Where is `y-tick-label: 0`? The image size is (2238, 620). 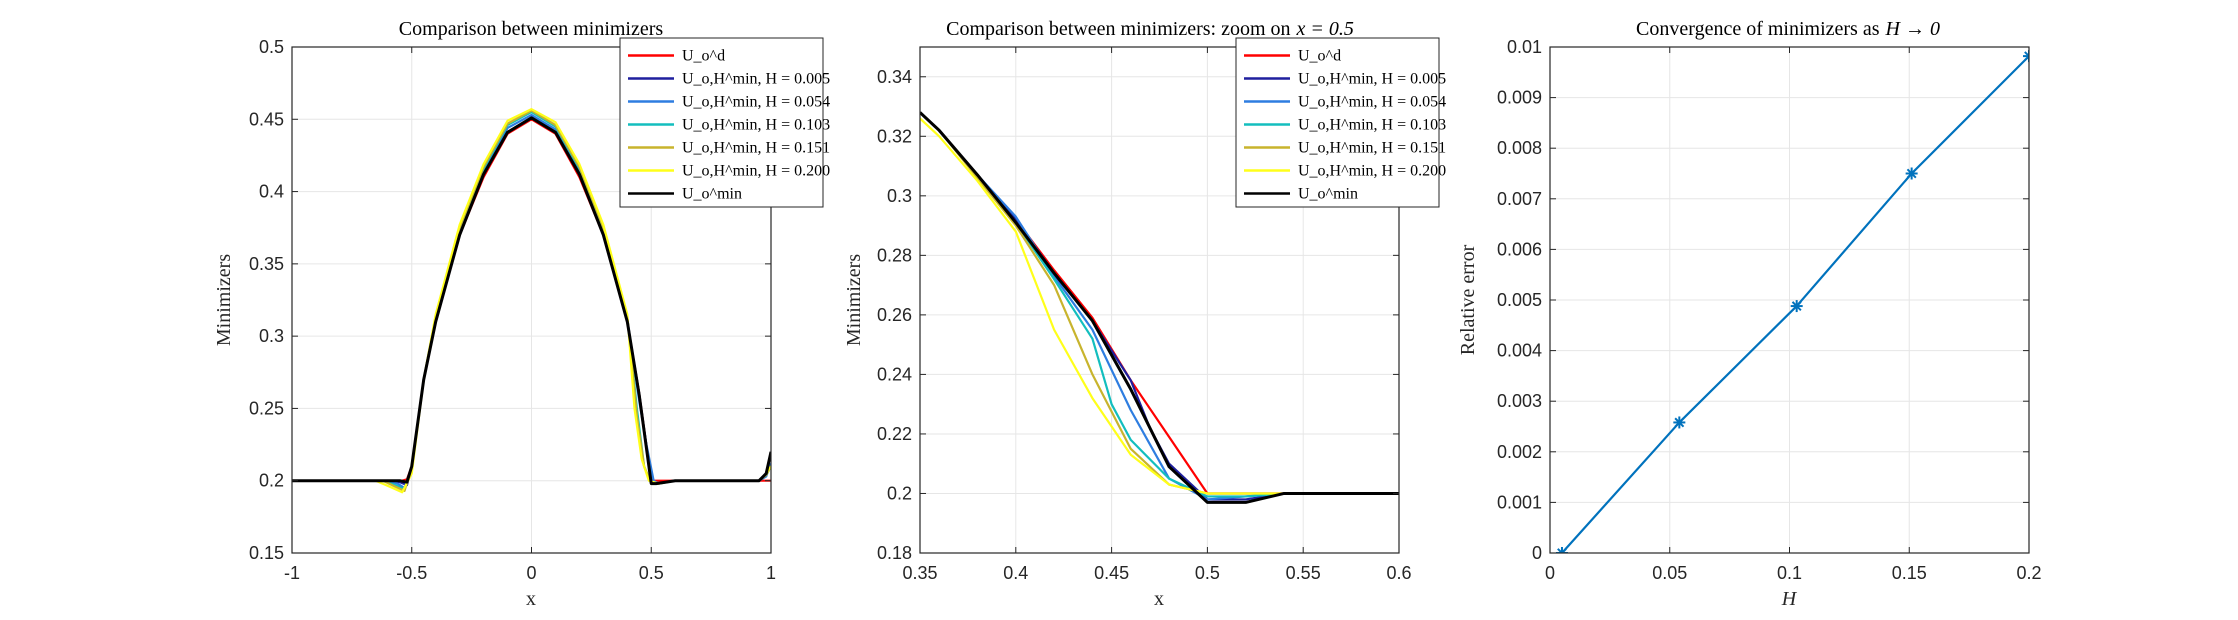 y-tick-label: 0 is located at coordinates (1537, 553).